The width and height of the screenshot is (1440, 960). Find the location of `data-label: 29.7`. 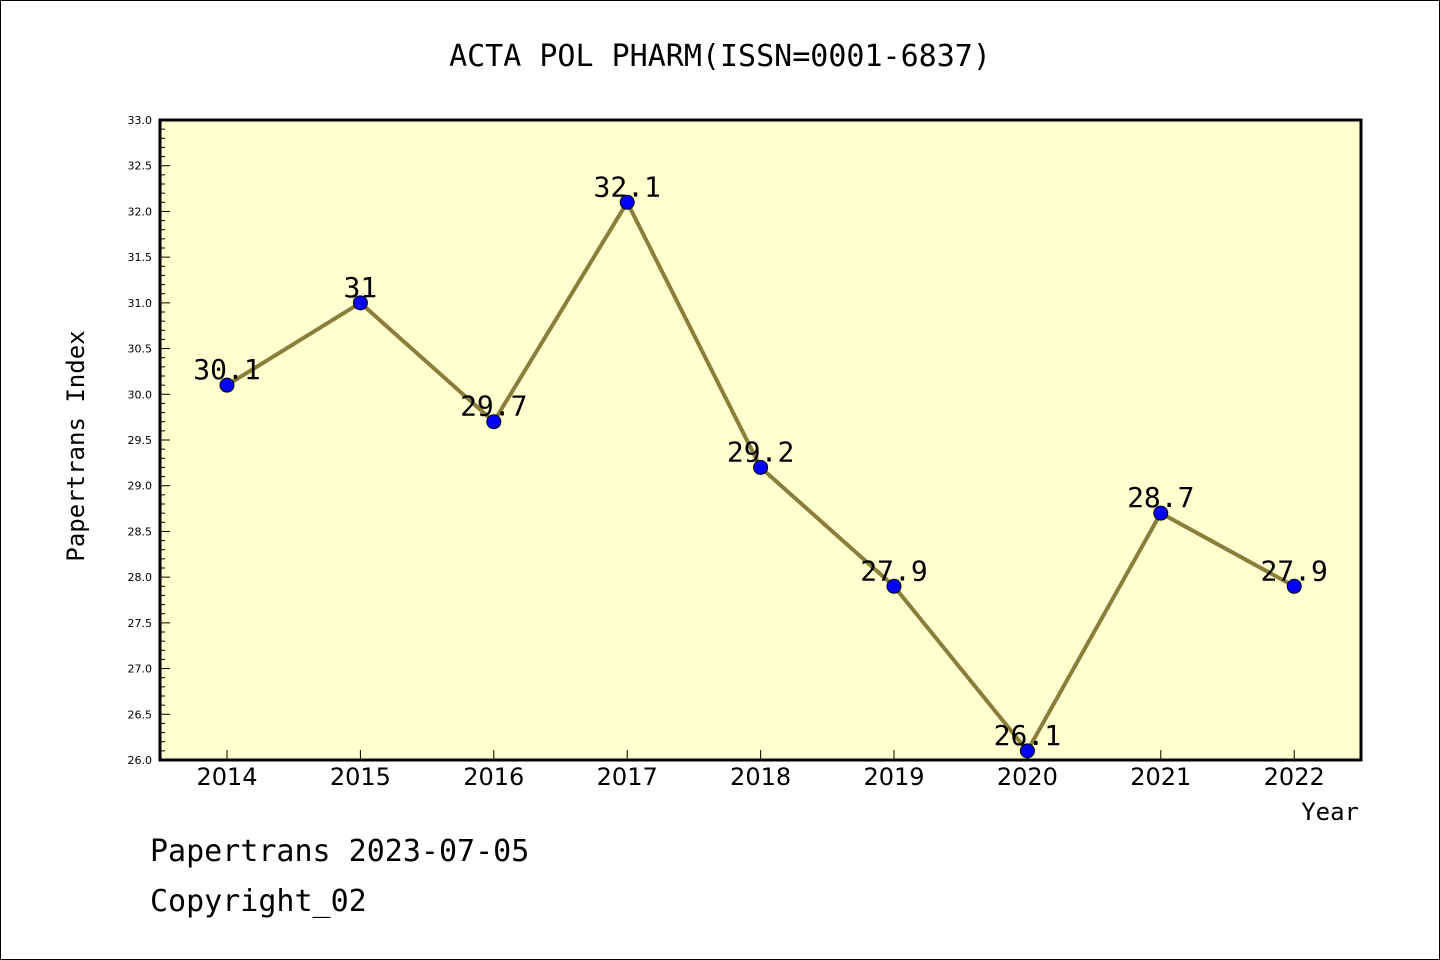

data-label: 29.7 is located at coordinates (493, 406).